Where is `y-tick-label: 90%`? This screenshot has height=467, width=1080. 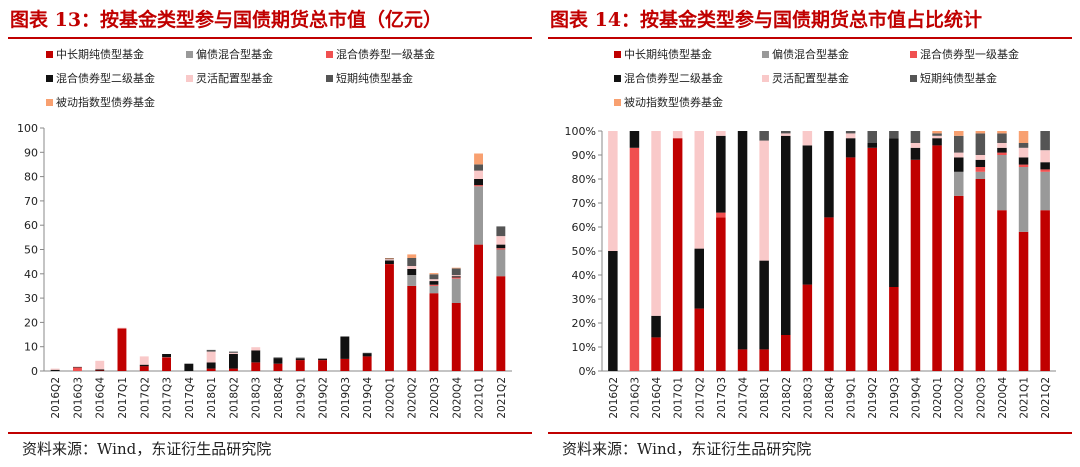 y-tick-label: 90% is located at coordinates (584, 155).